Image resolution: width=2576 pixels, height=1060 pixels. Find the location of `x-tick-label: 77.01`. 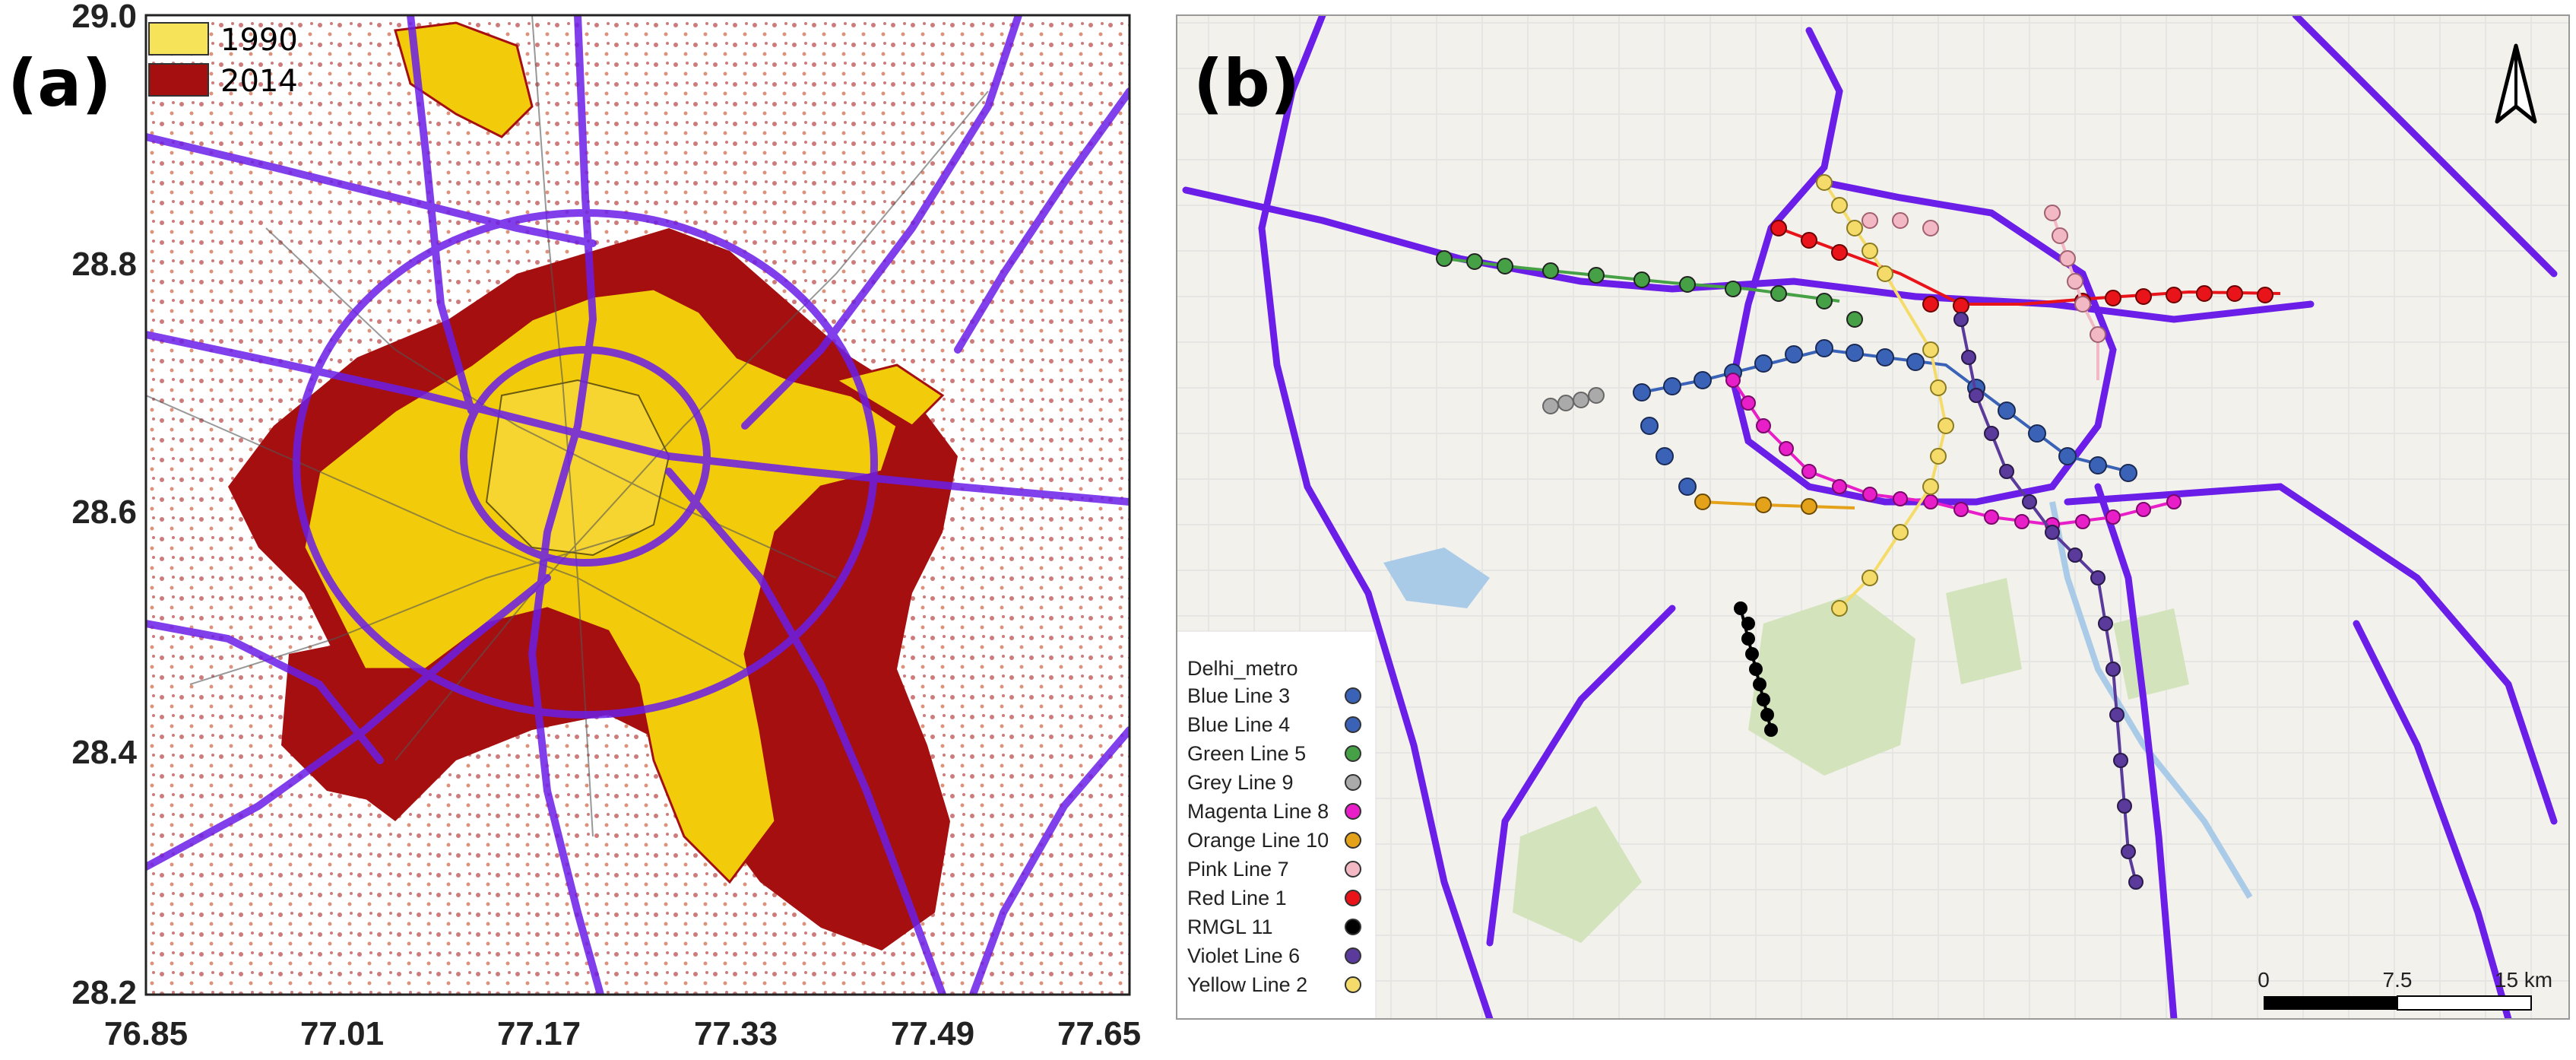

x-tick-label: 77.01 is located at coordinates (342, 1033).